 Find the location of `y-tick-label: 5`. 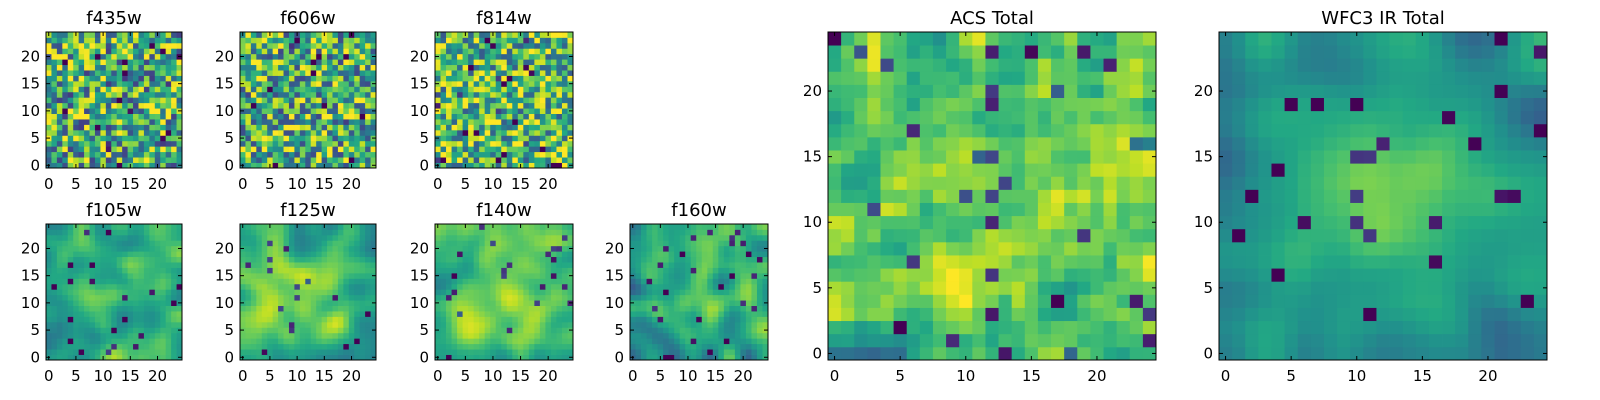

y-tick-label: 5 is located at coordinates (424, 138).